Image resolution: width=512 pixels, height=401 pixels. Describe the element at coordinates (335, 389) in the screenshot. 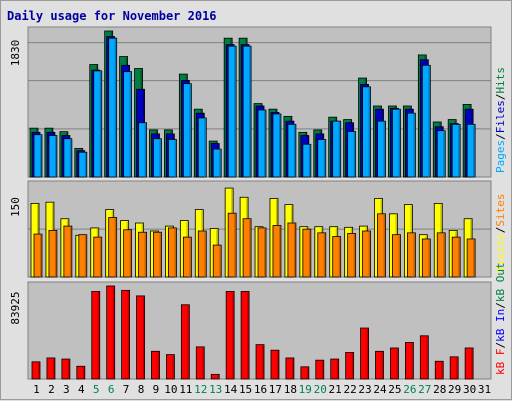

I see `x-tick-label: 21` at that location.